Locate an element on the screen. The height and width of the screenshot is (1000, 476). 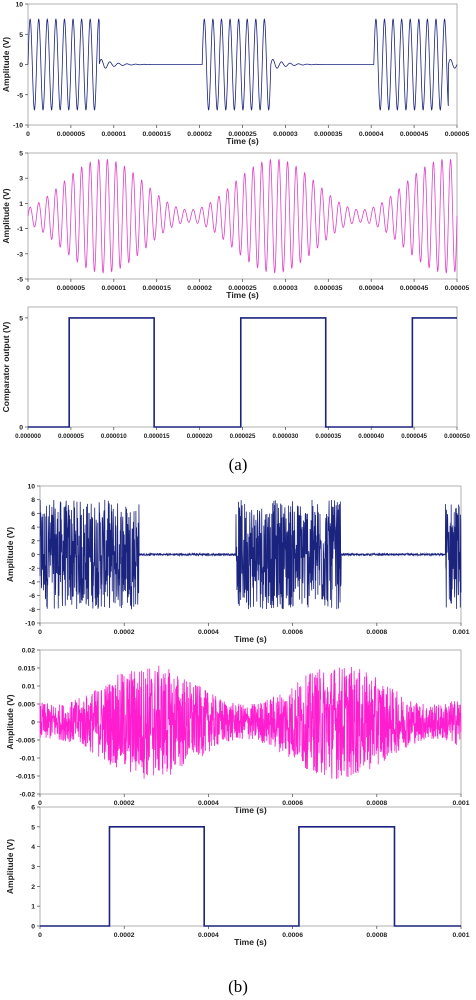
x-tick-label: 0.00002 is located at coordinates (199, 288).